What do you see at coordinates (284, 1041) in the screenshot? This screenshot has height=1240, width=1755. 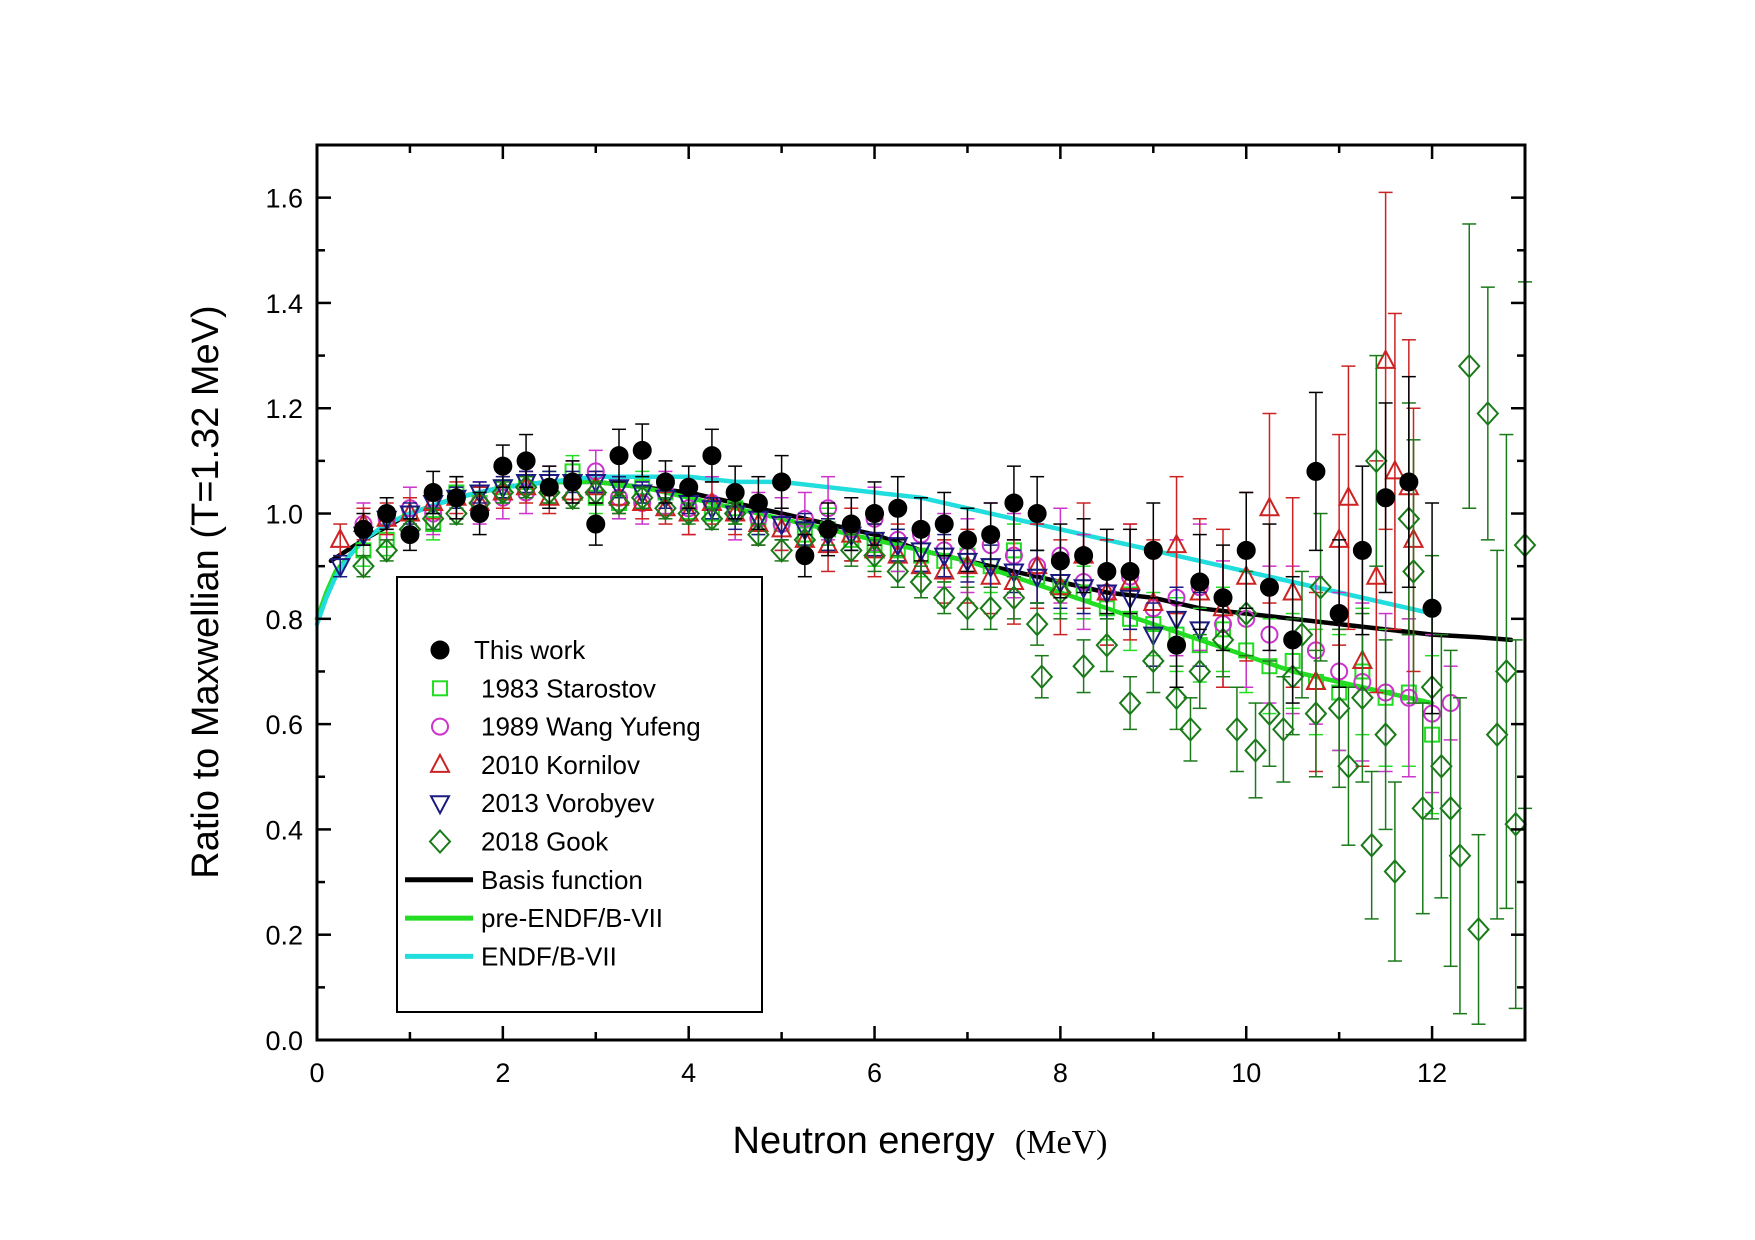 I see `y-tick-label: 0.0` at bounding box center [284, 1041].